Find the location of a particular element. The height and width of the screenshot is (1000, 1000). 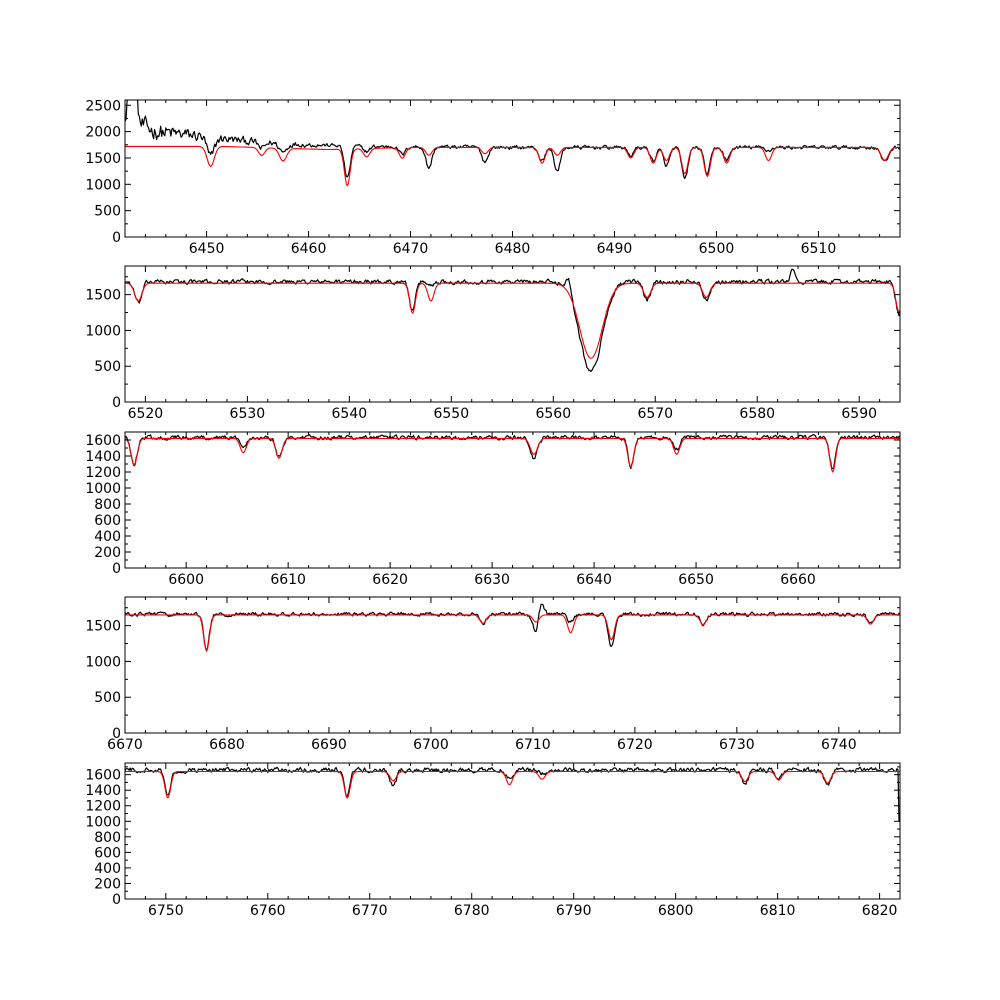

x-tick-label: 6590 is located at coordinates (859, 414).